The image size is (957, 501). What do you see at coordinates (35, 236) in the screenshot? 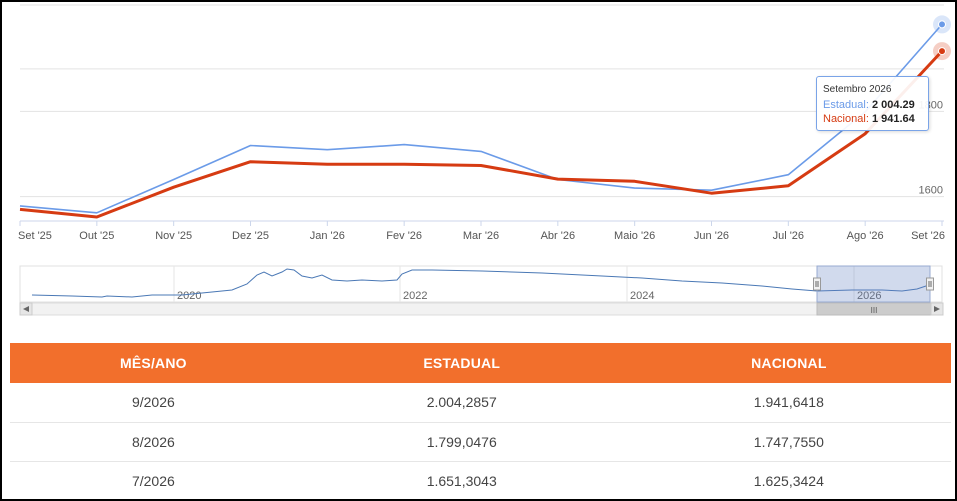
I see `x-tick-label: Set '25` at bounding box center [35, 236].